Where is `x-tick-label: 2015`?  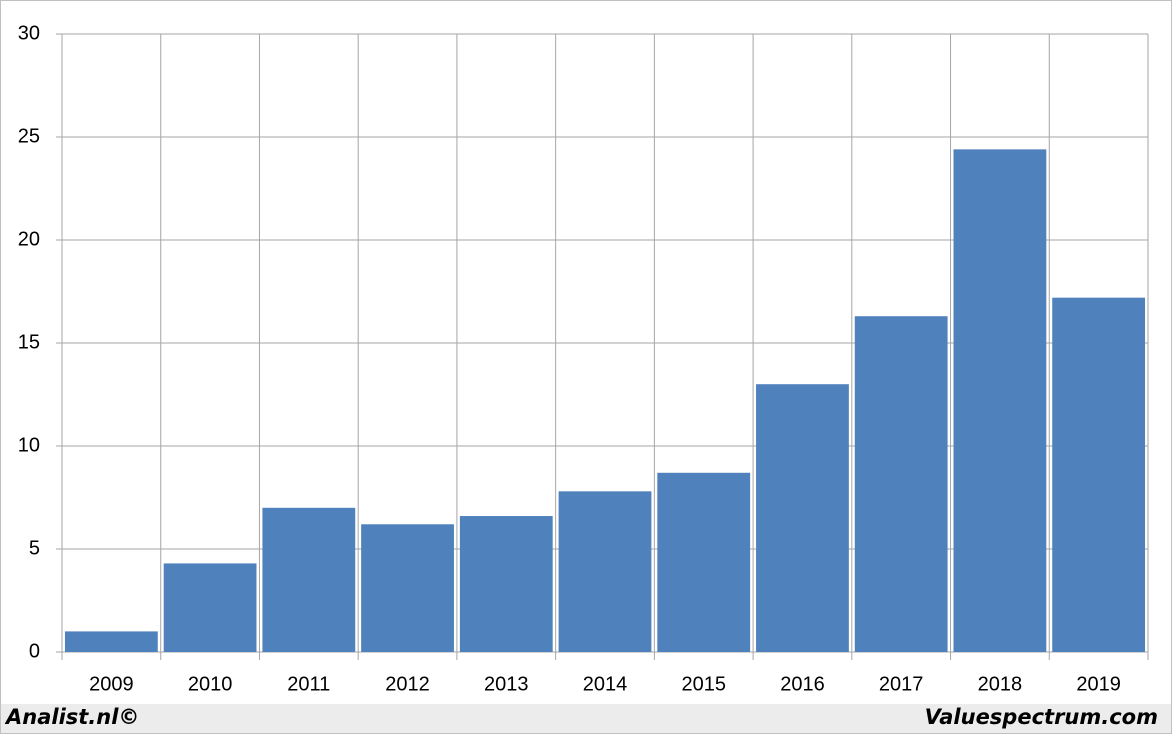
x-tick-label: 2015 is located at coordinates (703, 684).